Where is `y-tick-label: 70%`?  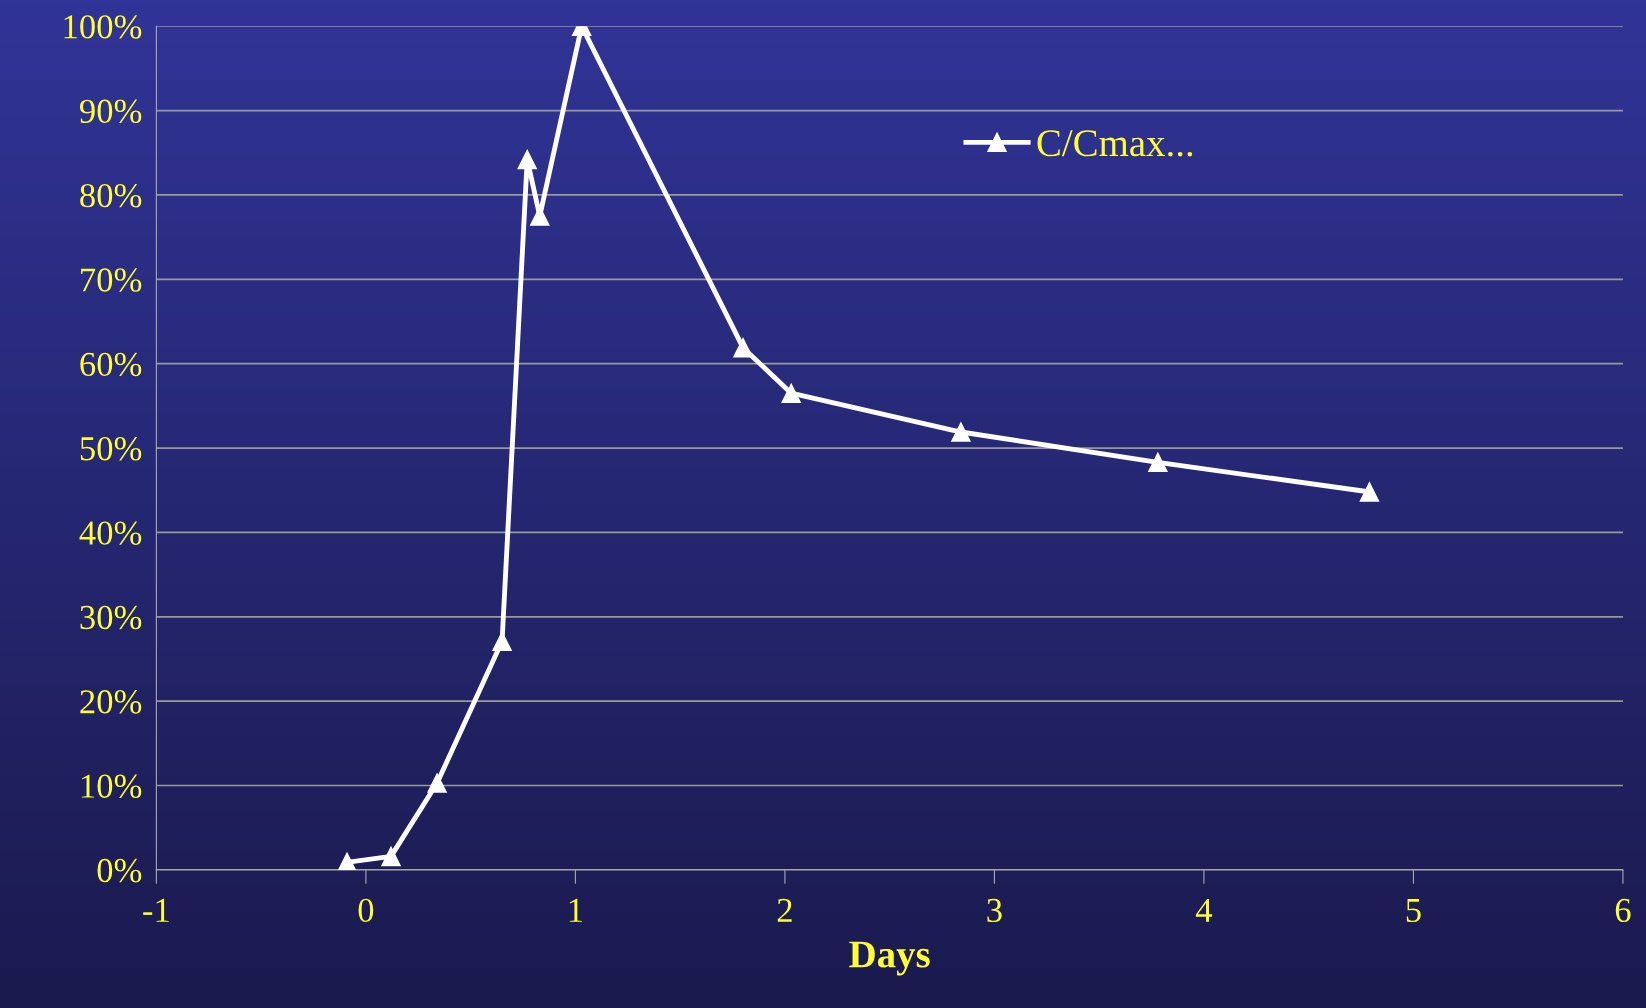
y-tick-label: 70% is located at coordinates (111, 280).